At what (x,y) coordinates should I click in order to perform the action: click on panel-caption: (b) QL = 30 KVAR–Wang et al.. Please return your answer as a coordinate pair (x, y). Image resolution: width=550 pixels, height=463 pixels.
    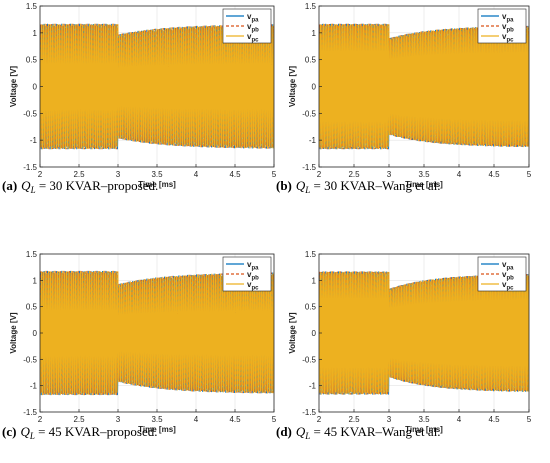
    Looking at the image, I should click on (358, 186).